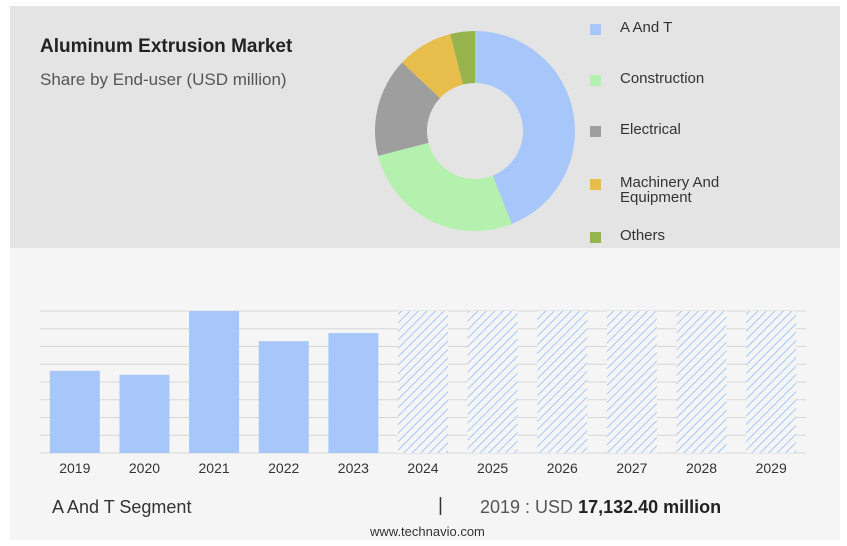 This screenshot has width=847, height=546. Describe the element at coordinates (74, 468) in the screenshot. I see `x-tick-label-2019: 2019` at that location.